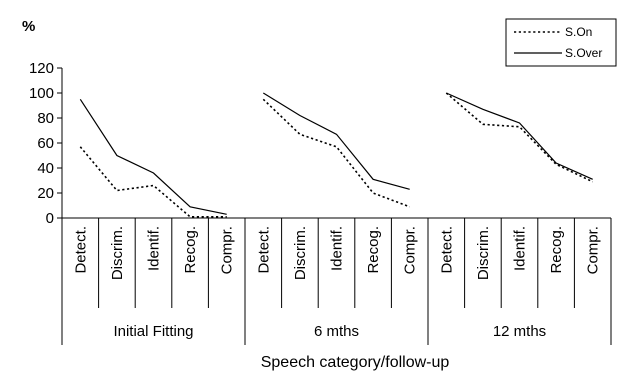 This screenshot has width=623, height=379. I want to click on legend-label-s-over: S.Over, so click(583, 53).